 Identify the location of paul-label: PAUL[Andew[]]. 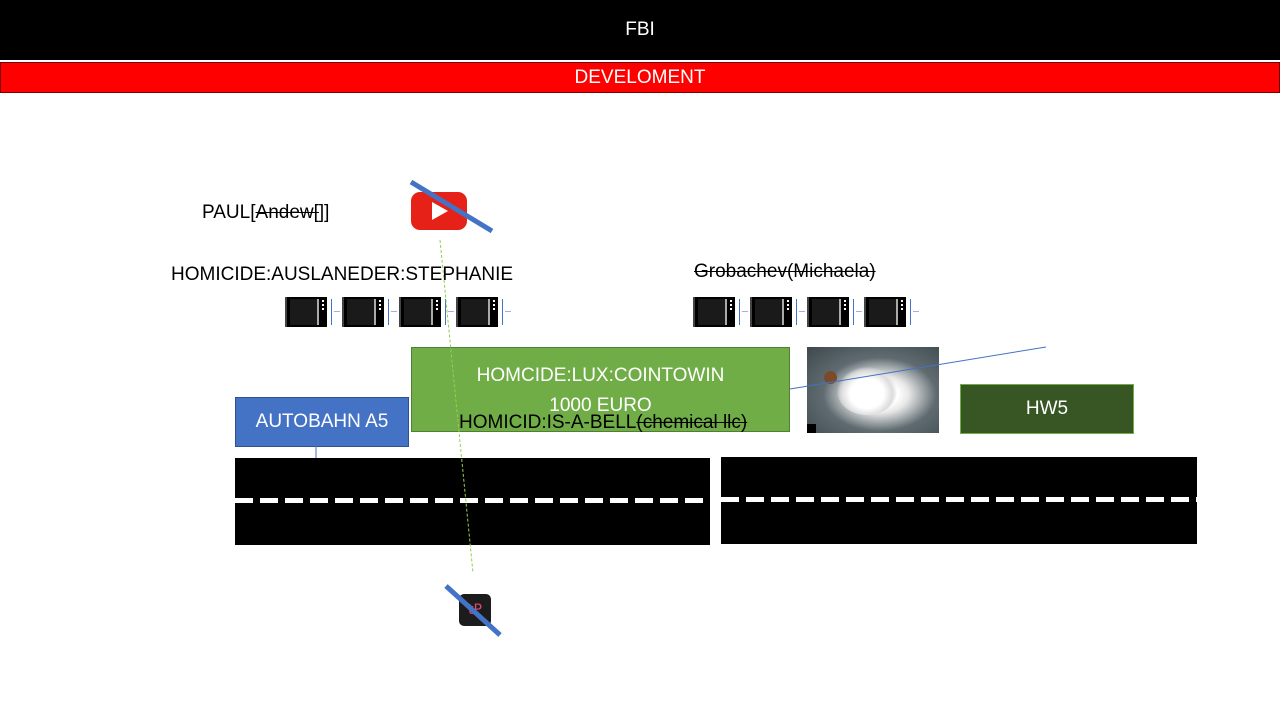
(265, 212).